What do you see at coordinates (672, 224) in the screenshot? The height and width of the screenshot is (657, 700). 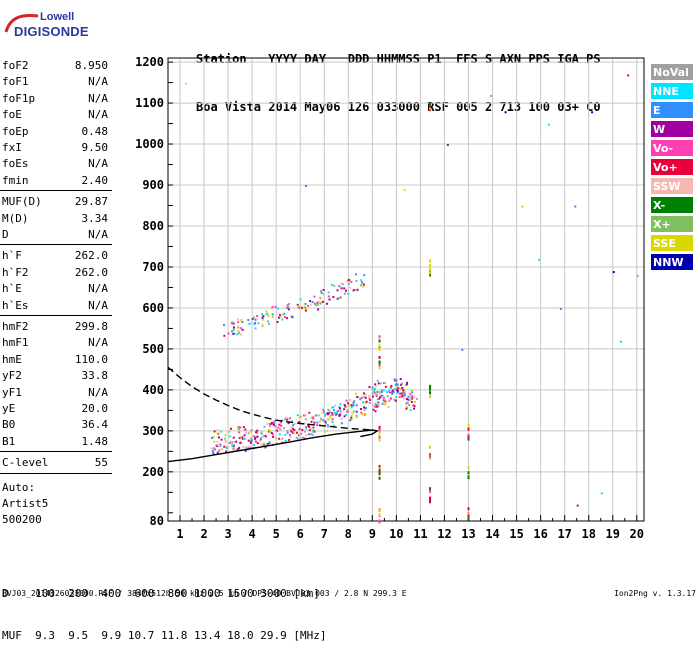 I see `legend-item: X+` at bounding box center [672, 224].